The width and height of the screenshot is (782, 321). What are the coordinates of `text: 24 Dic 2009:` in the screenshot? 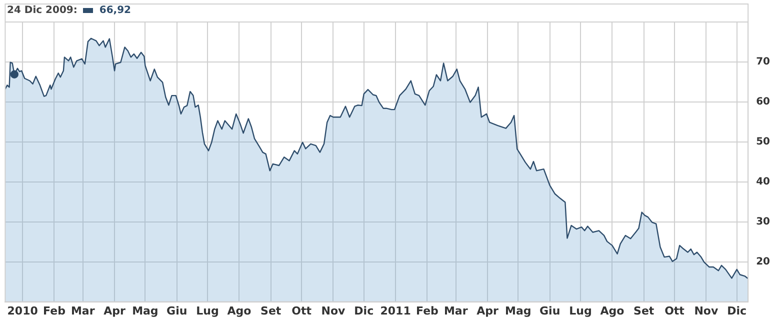 It's located at (42, 10).